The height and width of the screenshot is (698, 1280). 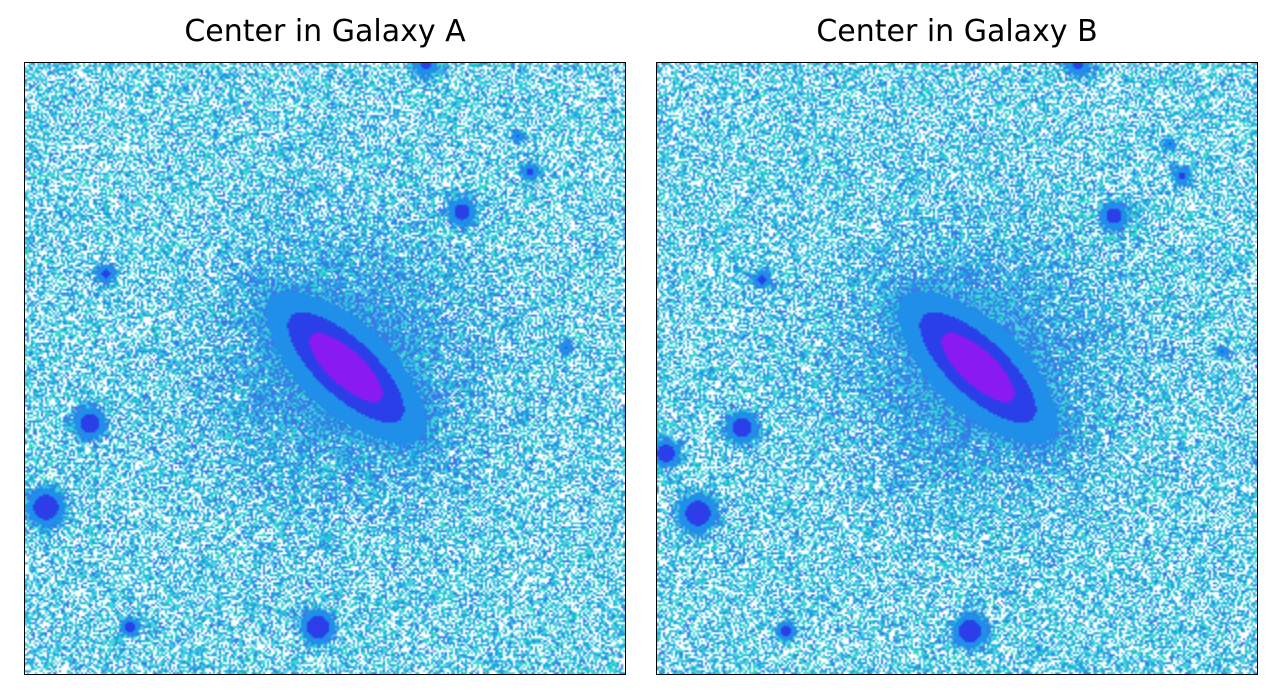 What do you see at coordinates (325, 31) in the screenshot?
I see `panel-title-galaxy-a: Center in Galaxy A` at bounding box center [325, 31].